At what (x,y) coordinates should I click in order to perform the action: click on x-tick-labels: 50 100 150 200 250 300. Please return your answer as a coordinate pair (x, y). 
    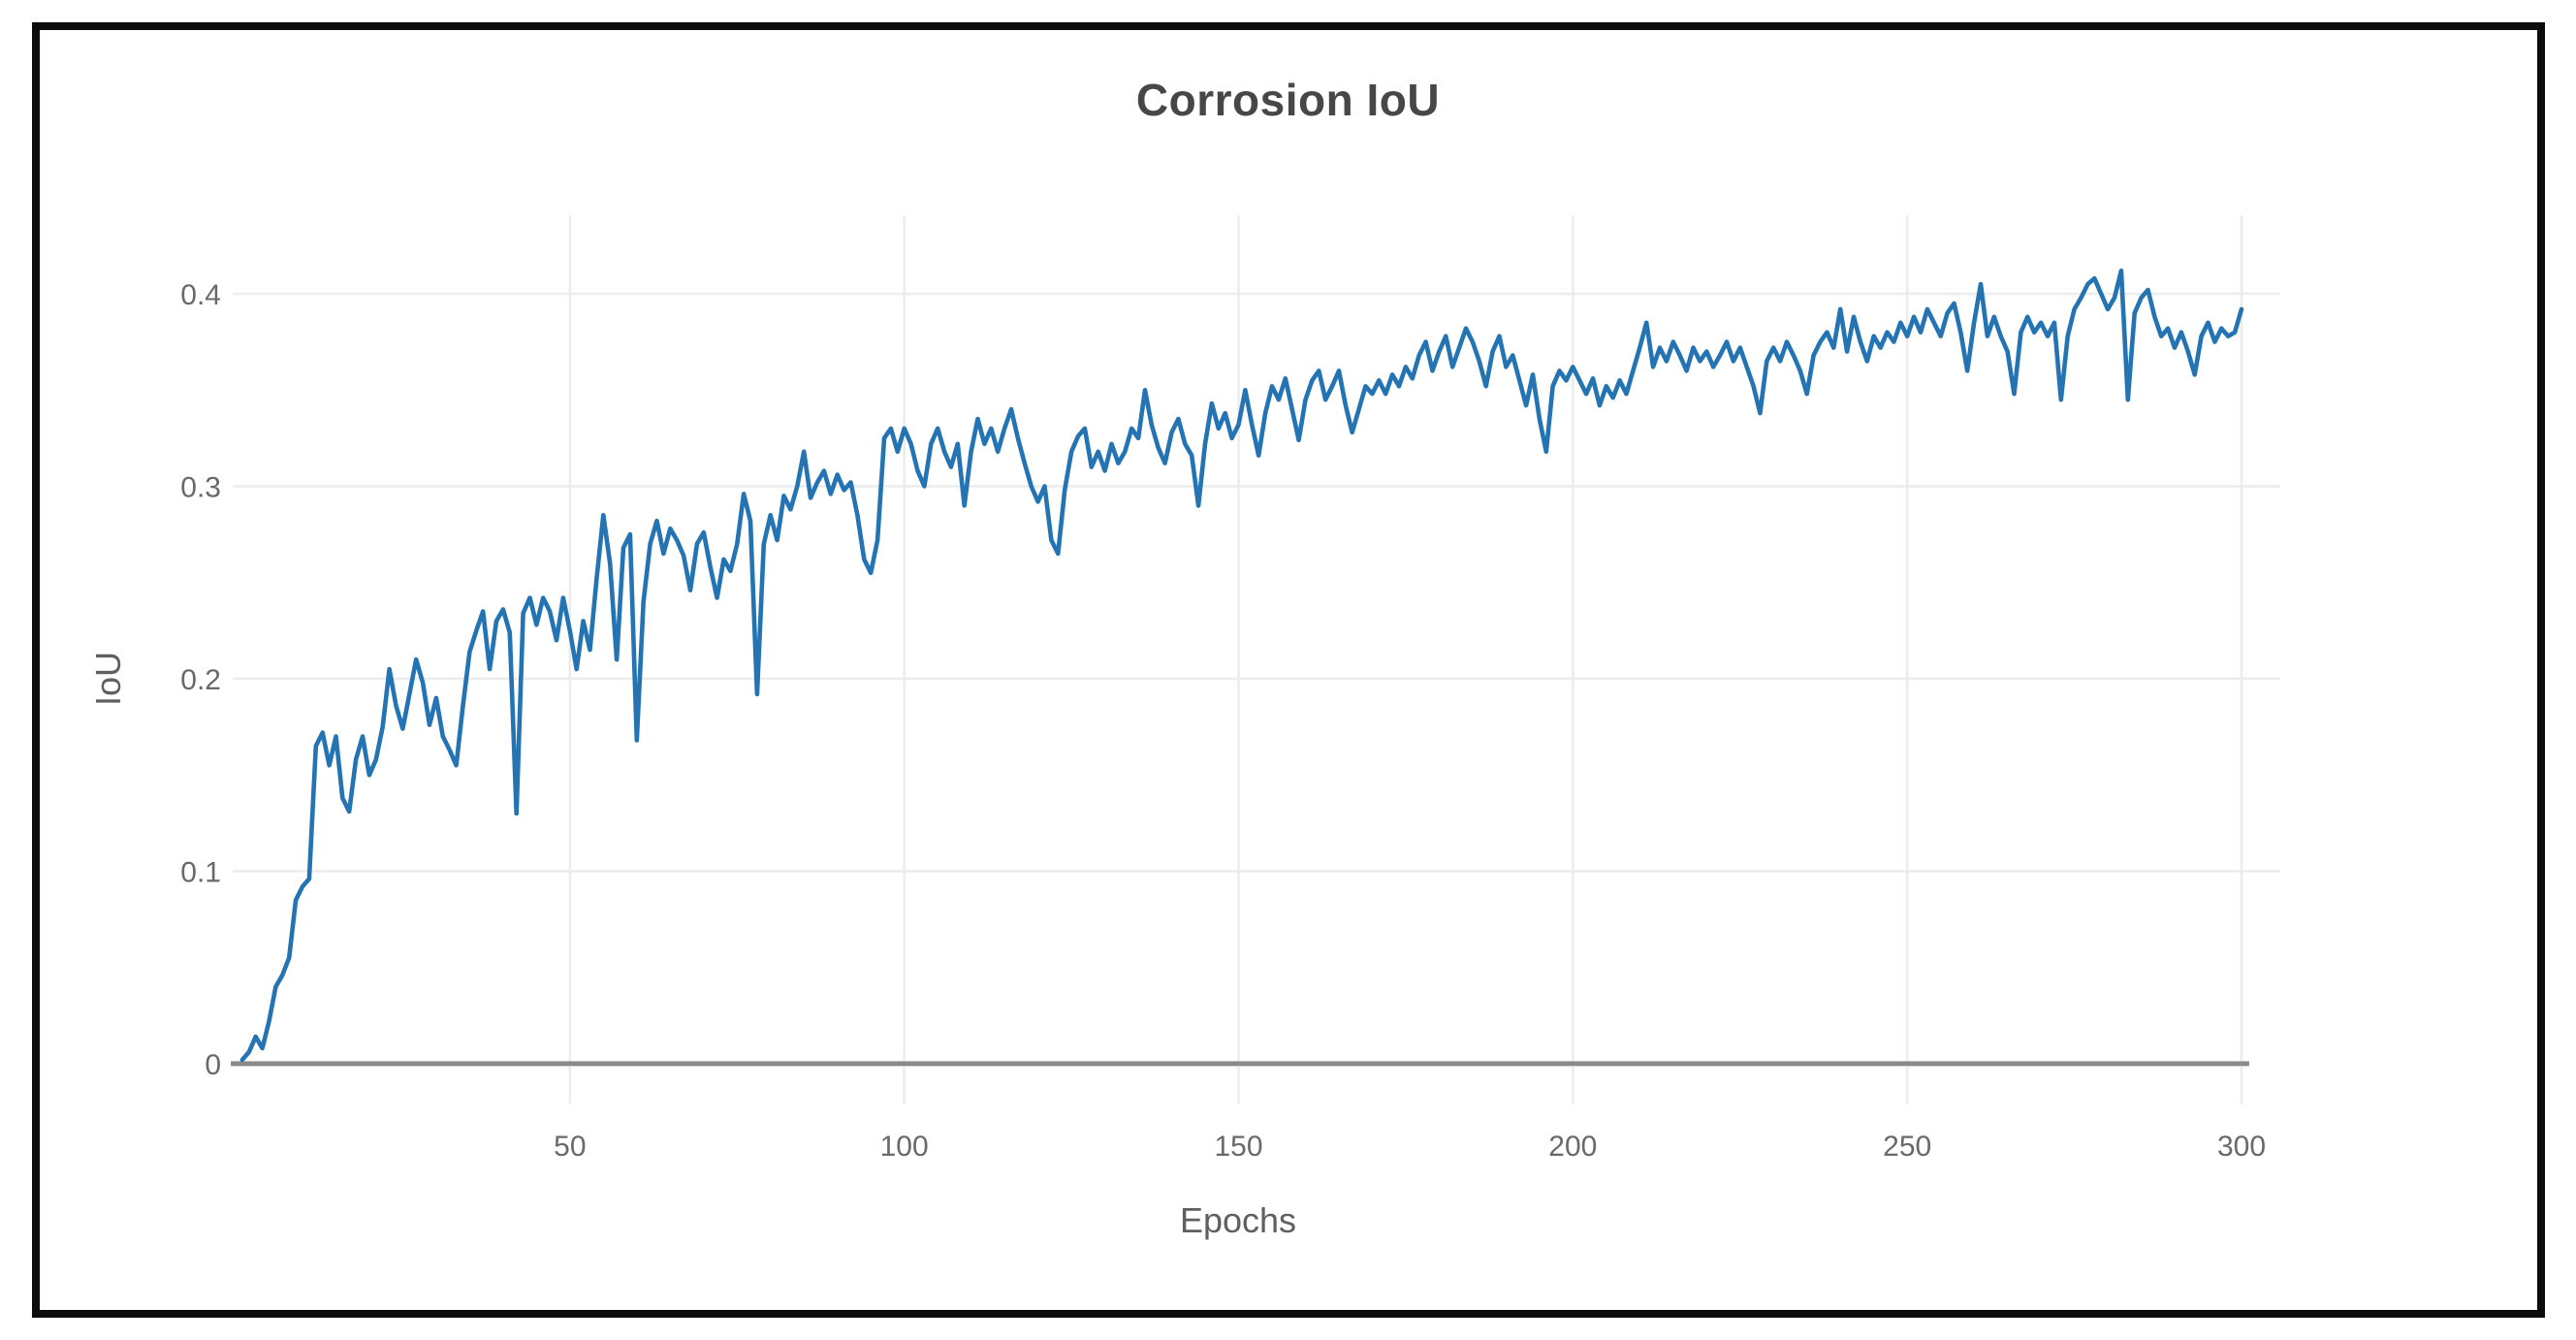
    Looking at the image, I should click on (1410, 1147).